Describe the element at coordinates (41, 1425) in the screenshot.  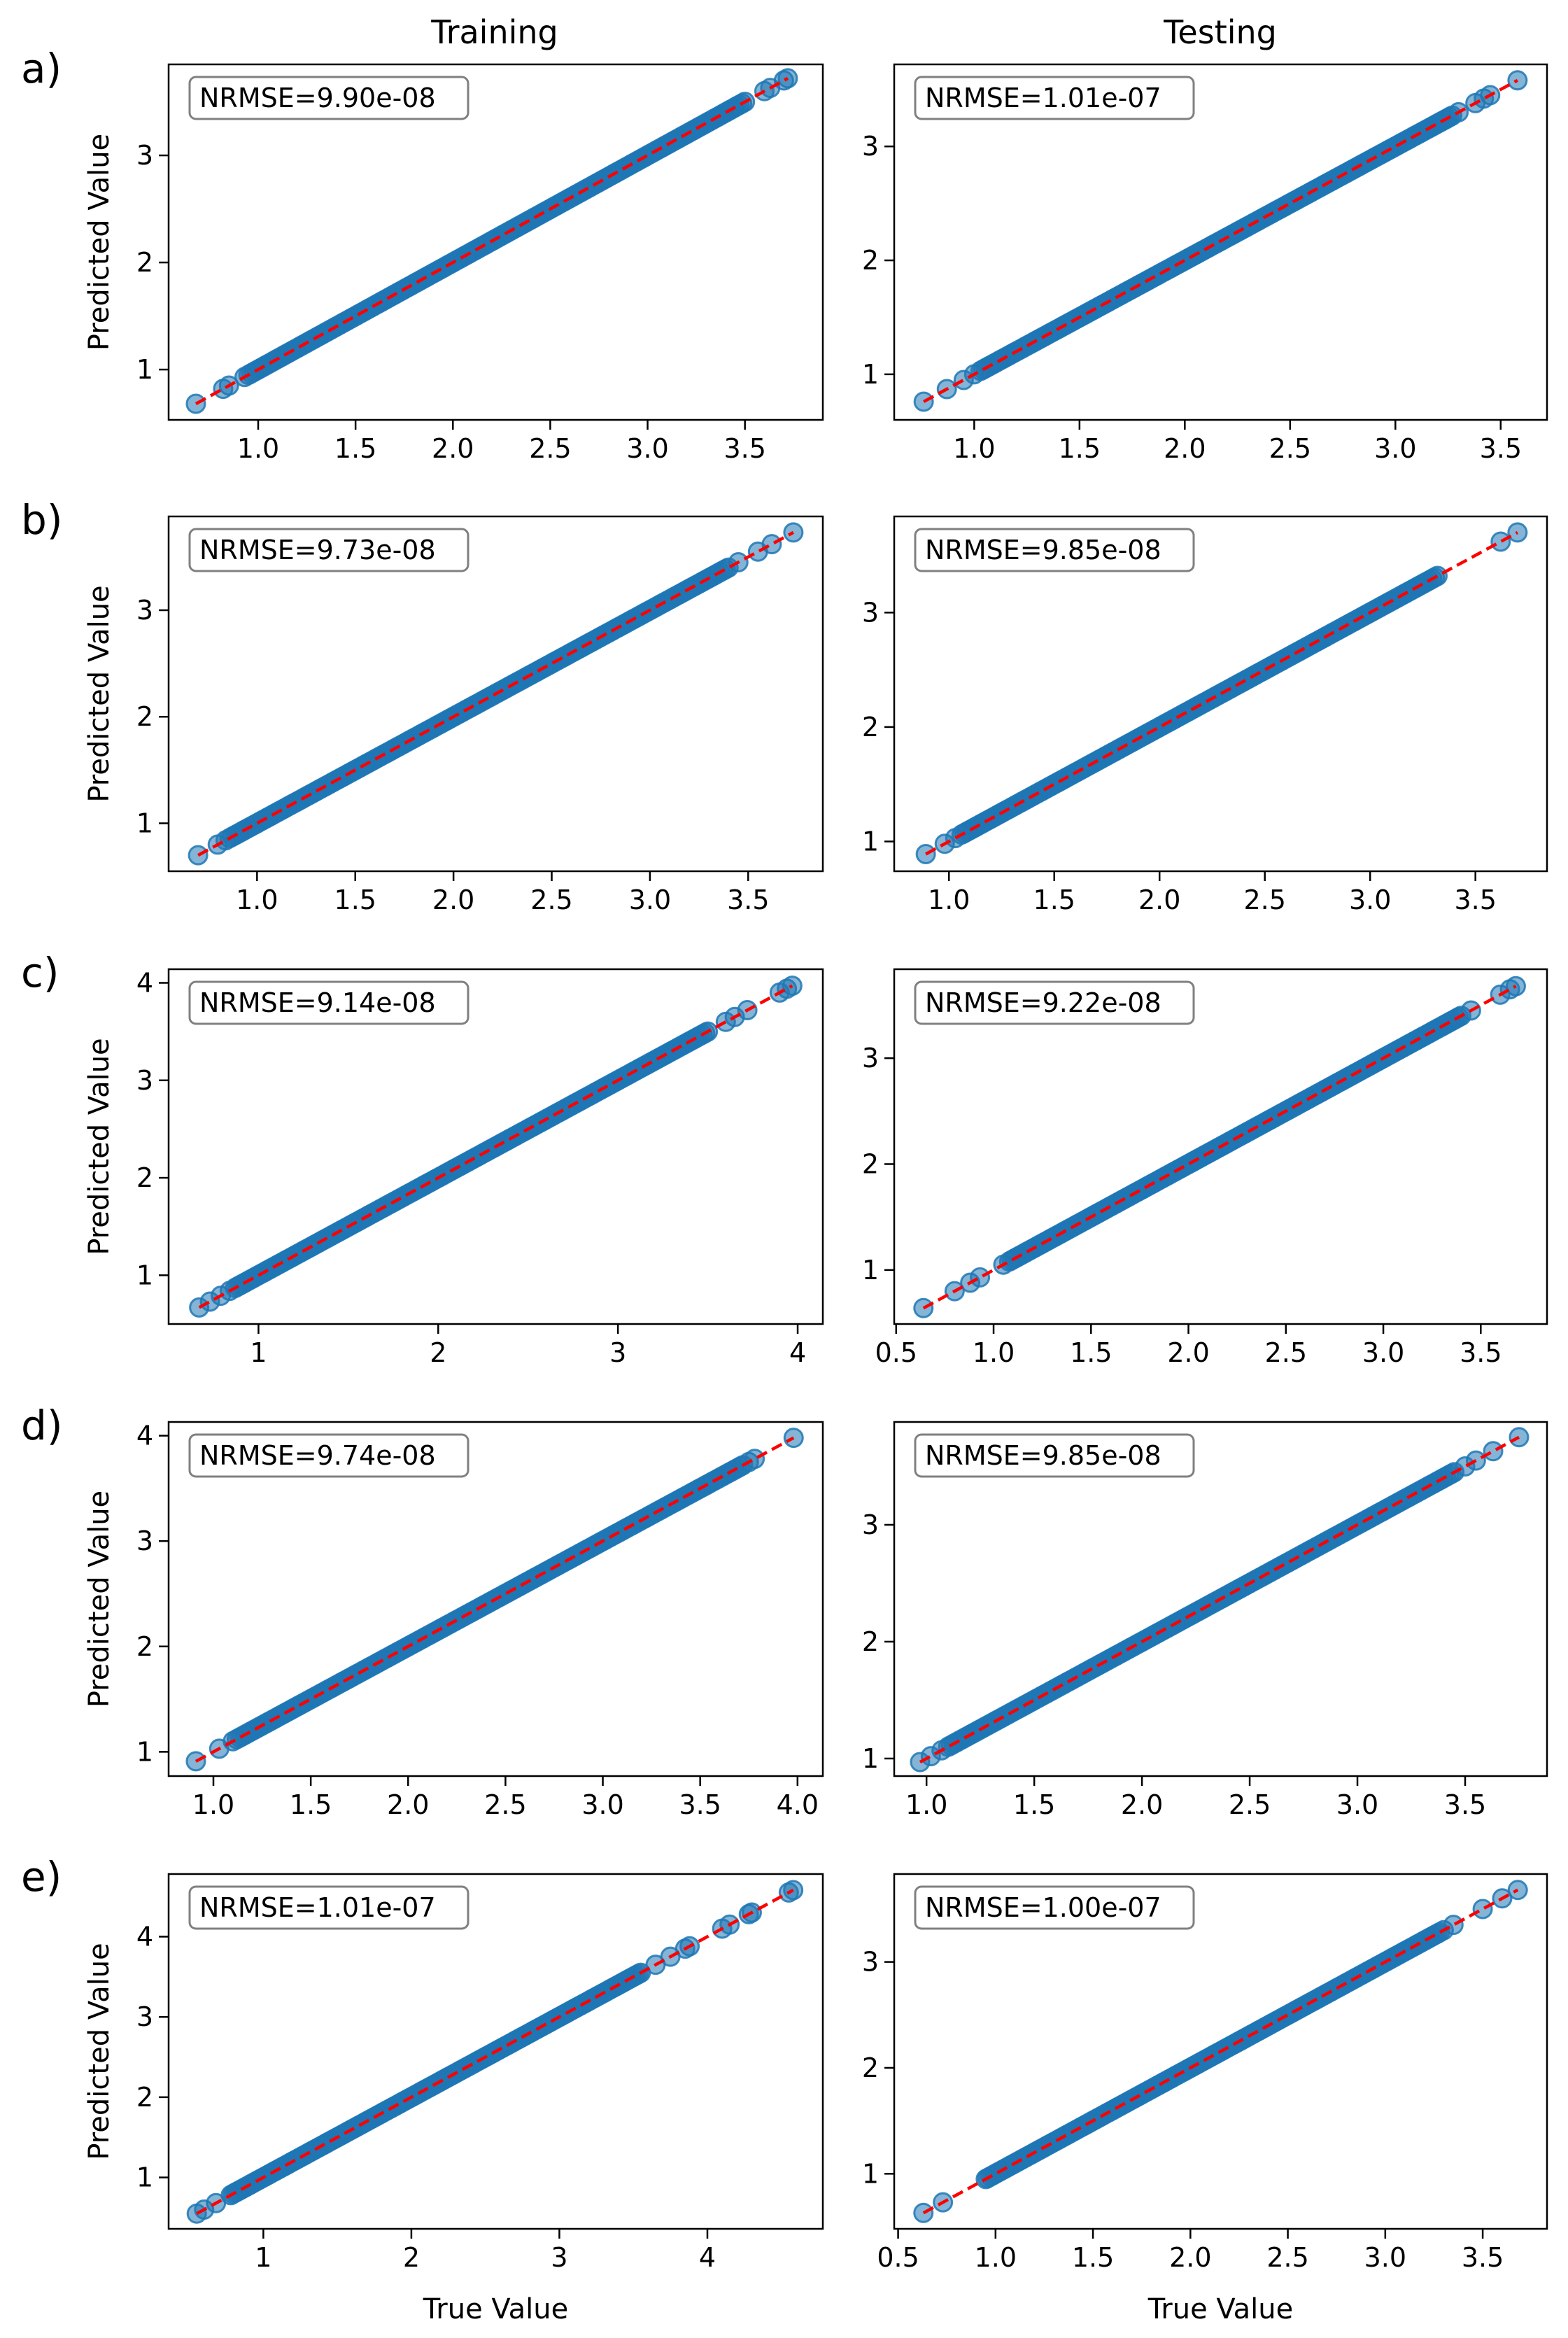
I see `row-label: d)` at that location.